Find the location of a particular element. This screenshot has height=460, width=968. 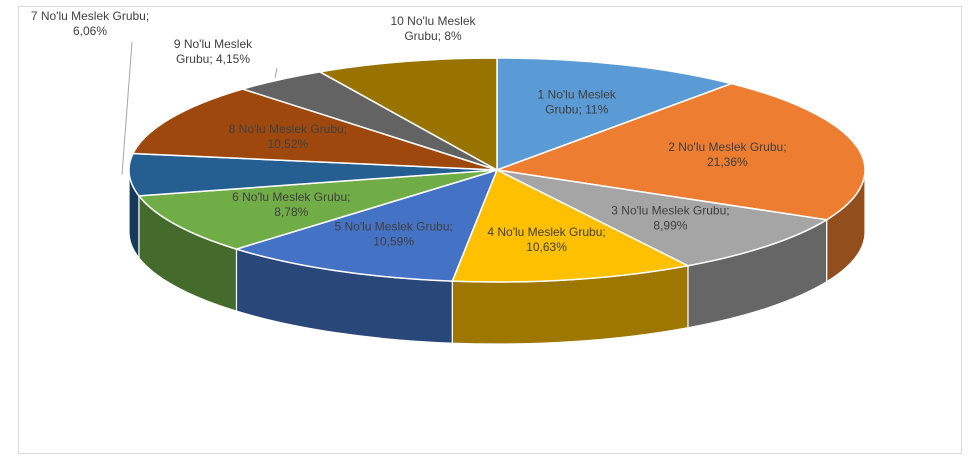

slice-label-10-line1: 10 No'lu Meslek is located at coordinates (434, 21).